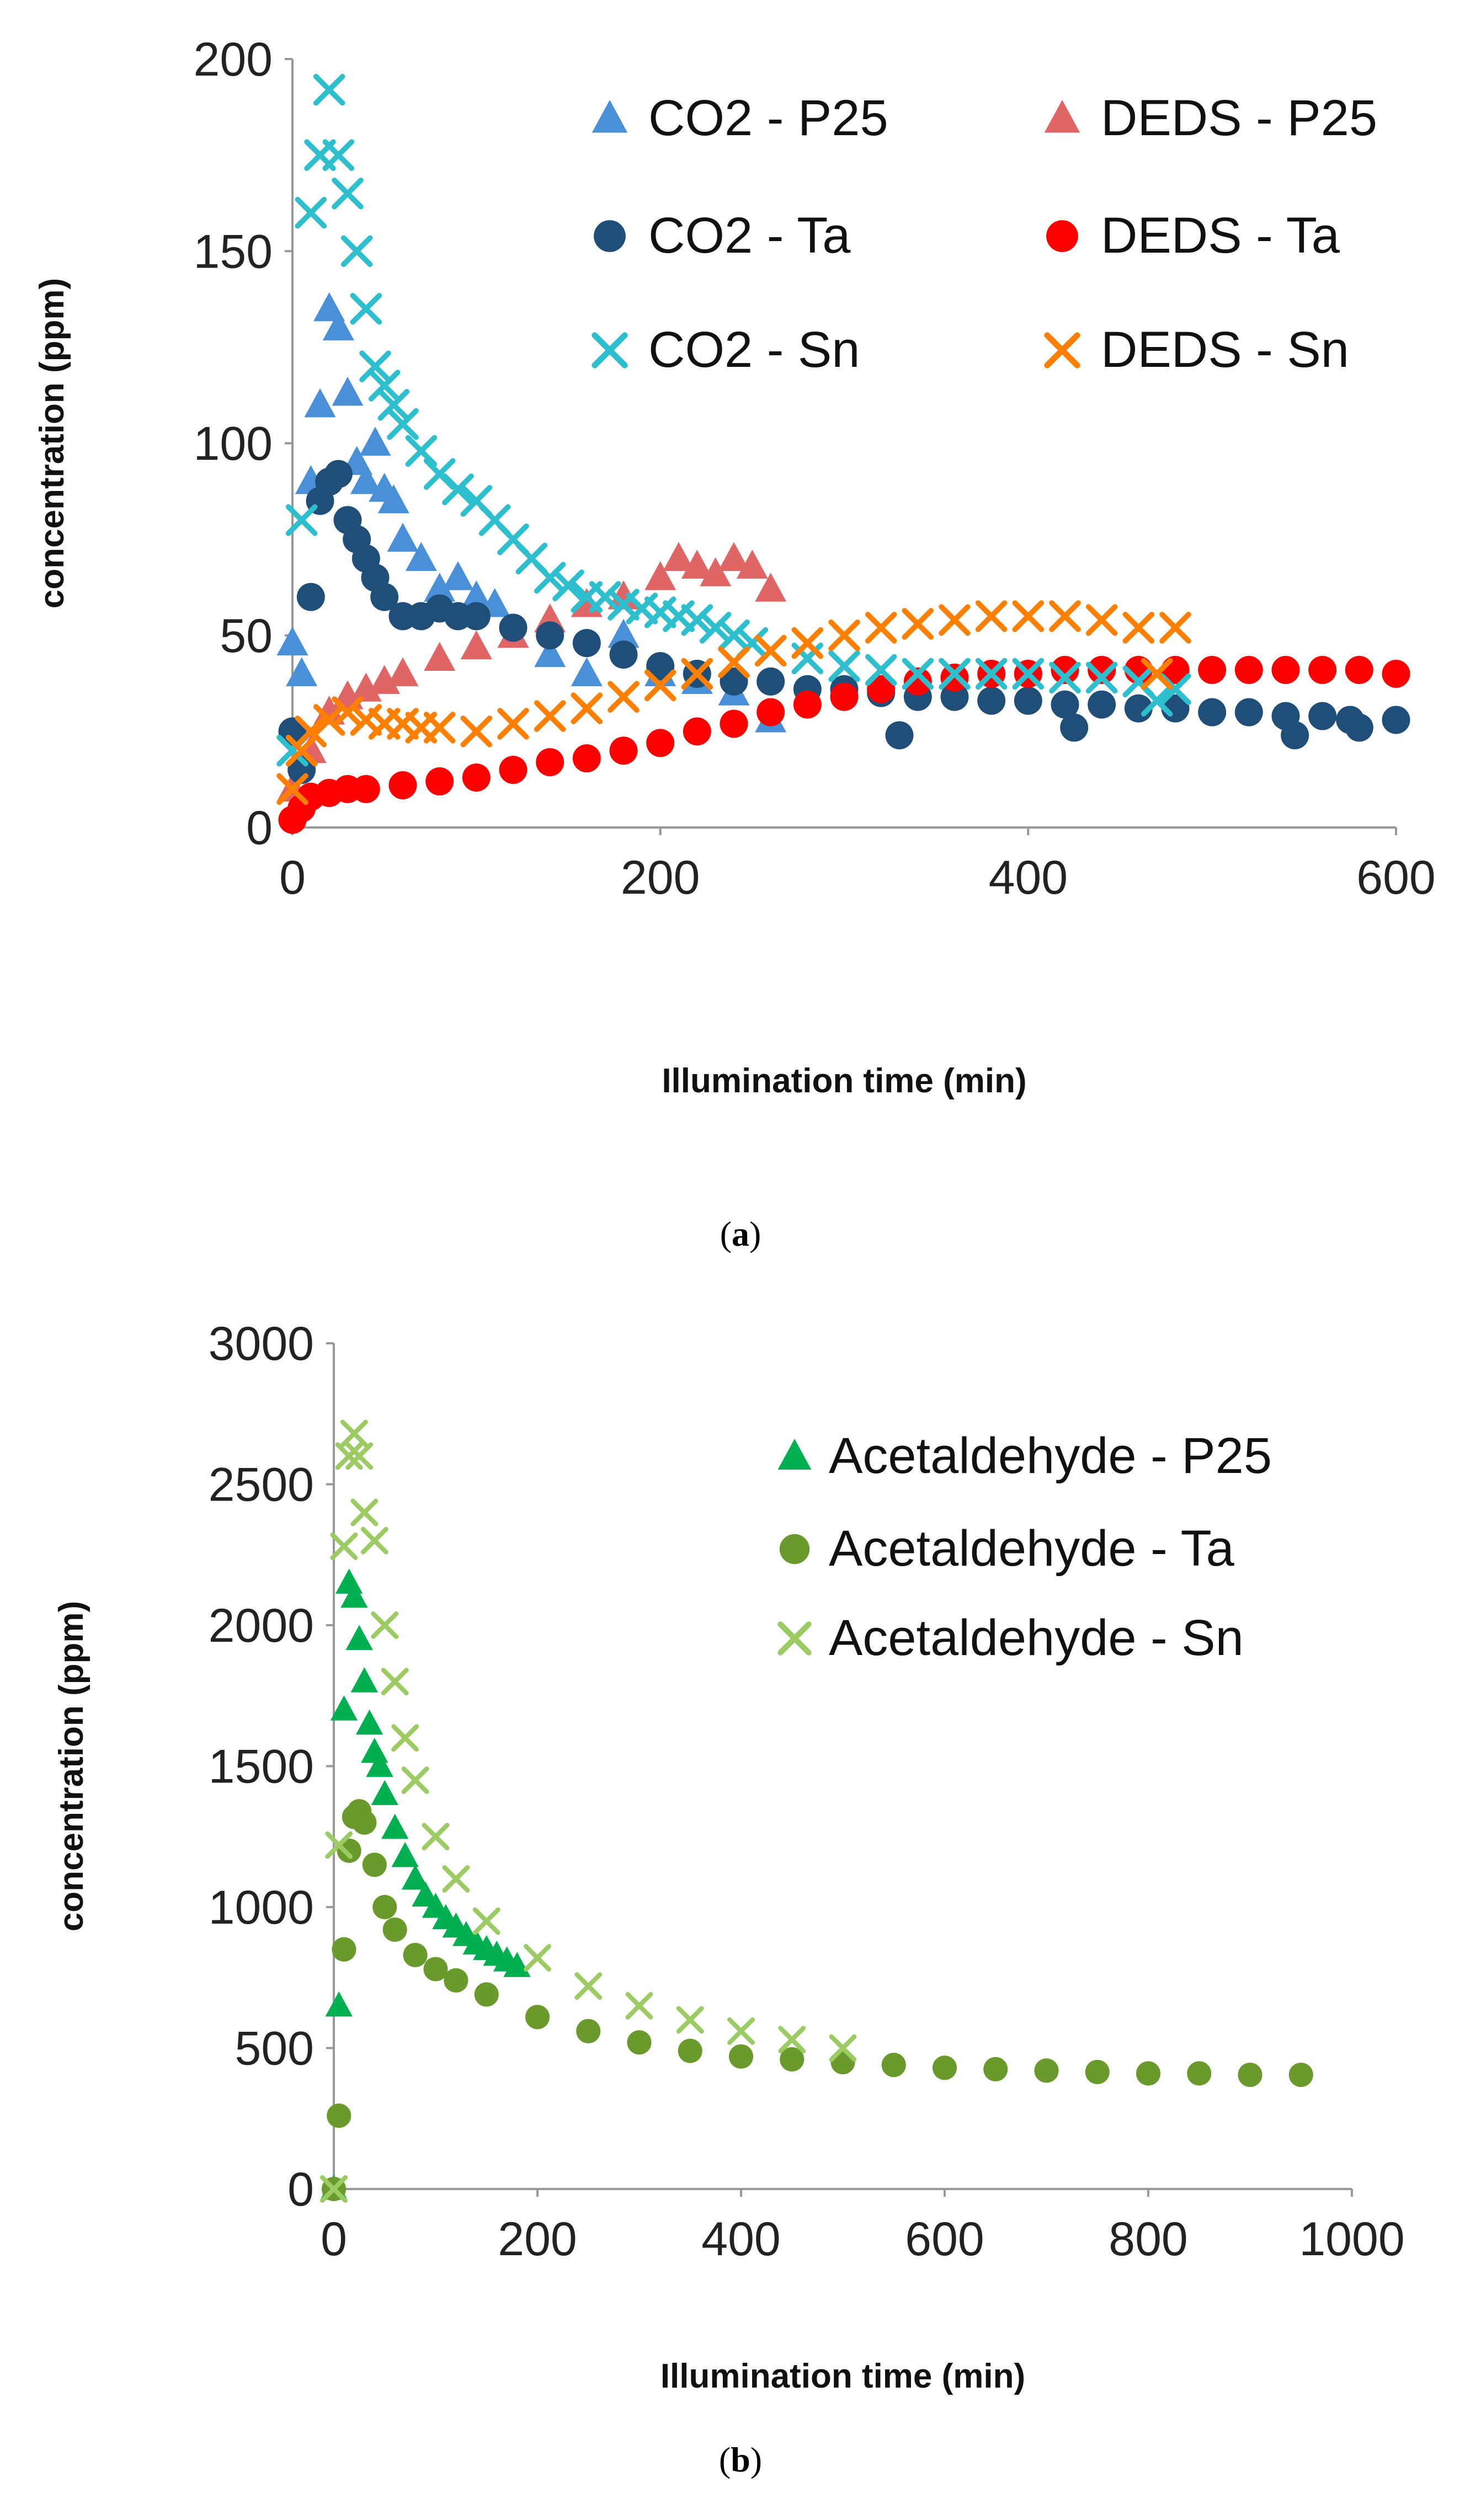  What do you see at coordinates (1050, 1456) in the screenshot?
I see `legend-label-acetaldehyde-p25: Acetaldehyde - P25` at bounding box center [1050, 1456].